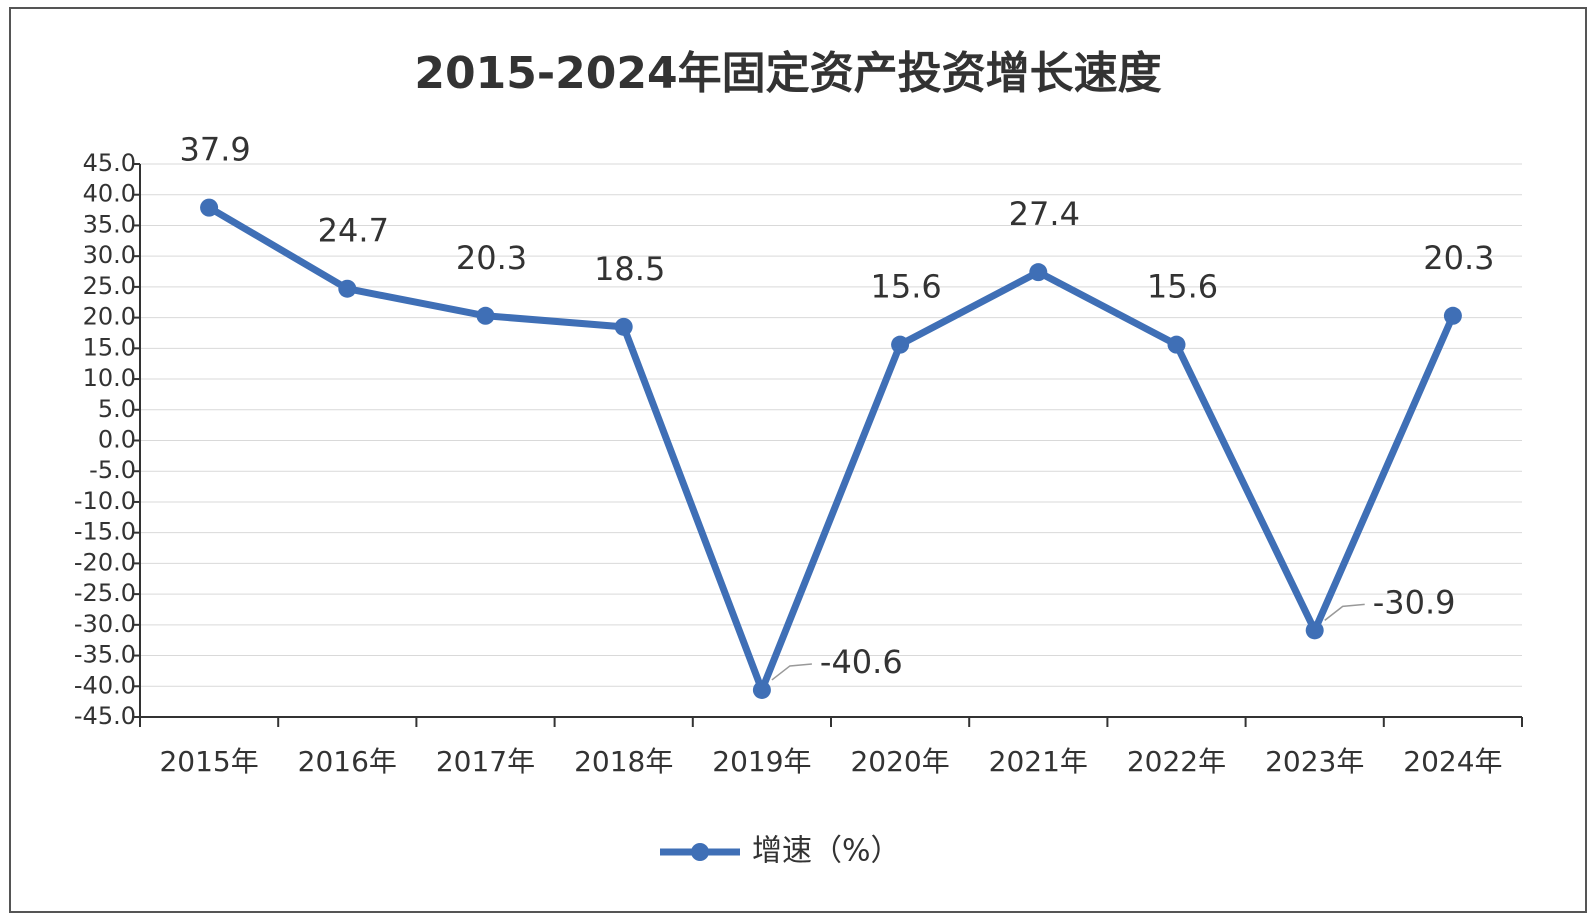 The image size is (1596, 920). Describe the element at coordinates (1176, 761) in the screenshot. I see `x-tick-label: 2022年` at that location.